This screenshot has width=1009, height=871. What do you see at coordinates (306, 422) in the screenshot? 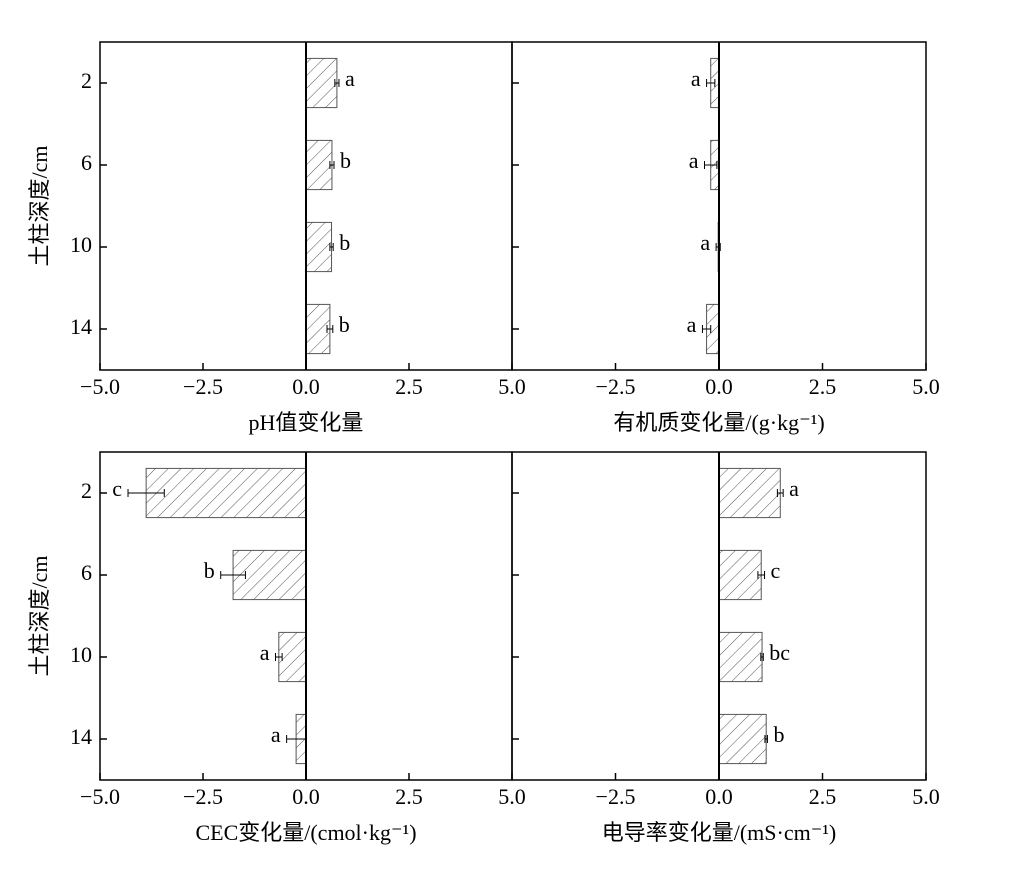
I see `x-axis-label: pH值变化量` at bounding box center [306, 422].